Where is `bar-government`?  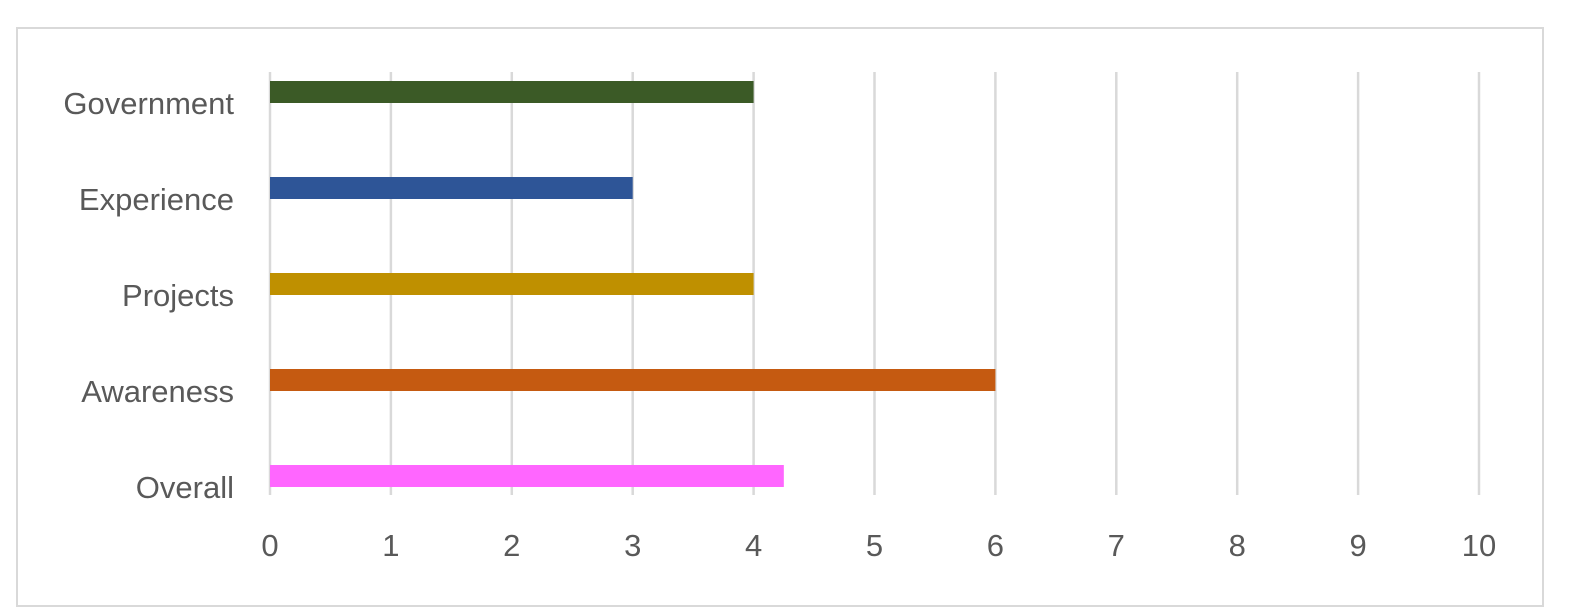 bar-government is located at coordinates (512, 92).